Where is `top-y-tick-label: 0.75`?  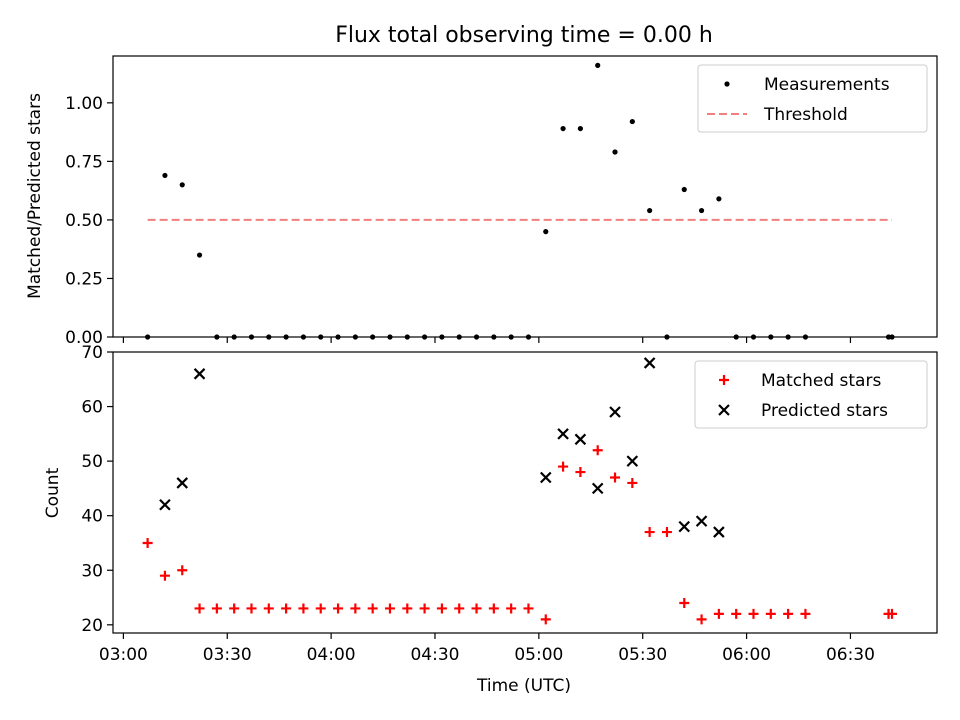
top-y-tick-label: 0.75 is located at coordinates (84, 162).